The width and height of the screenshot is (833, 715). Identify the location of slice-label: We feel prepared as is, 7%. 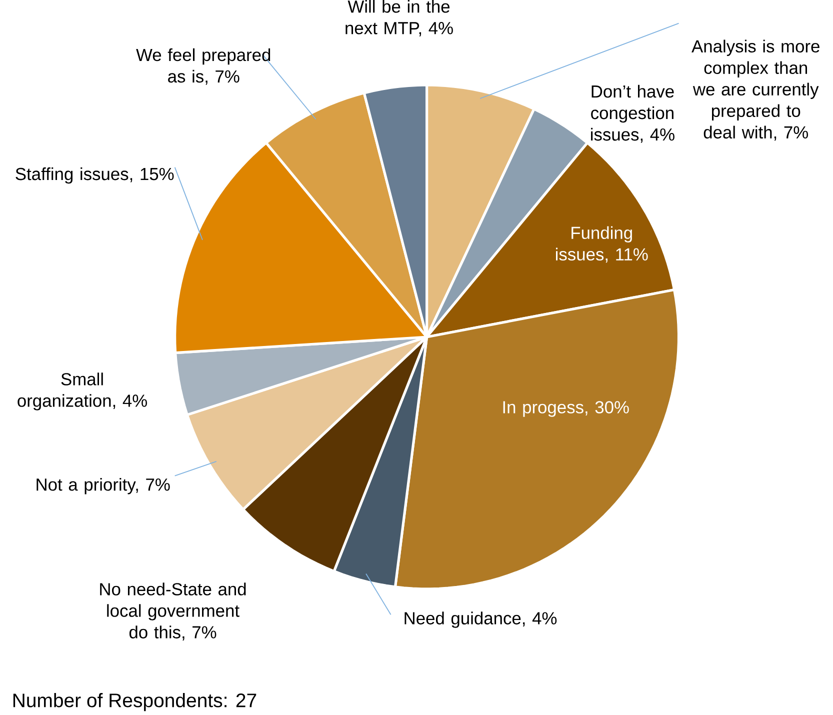
(203, 66).